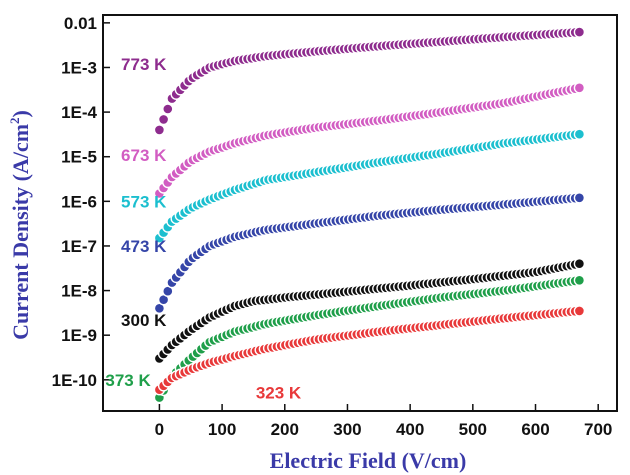 This screenshot has width=630, height=475. Describe the element at coordinates (144, 64) in the screenshot. I see `series-label-773-k: 773 K` at that location.